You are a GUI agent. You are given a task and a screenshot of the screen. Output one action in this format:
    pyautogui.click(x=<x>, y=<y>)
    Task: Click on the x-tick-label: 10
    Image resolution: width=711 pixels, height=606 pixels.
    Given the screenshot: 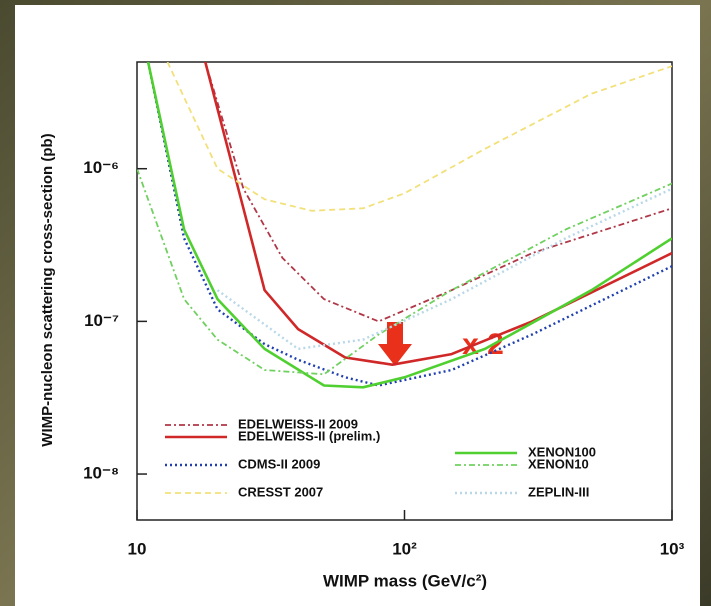 What is the action you would take?
    pyautogui.click(x=137, y=548)
    